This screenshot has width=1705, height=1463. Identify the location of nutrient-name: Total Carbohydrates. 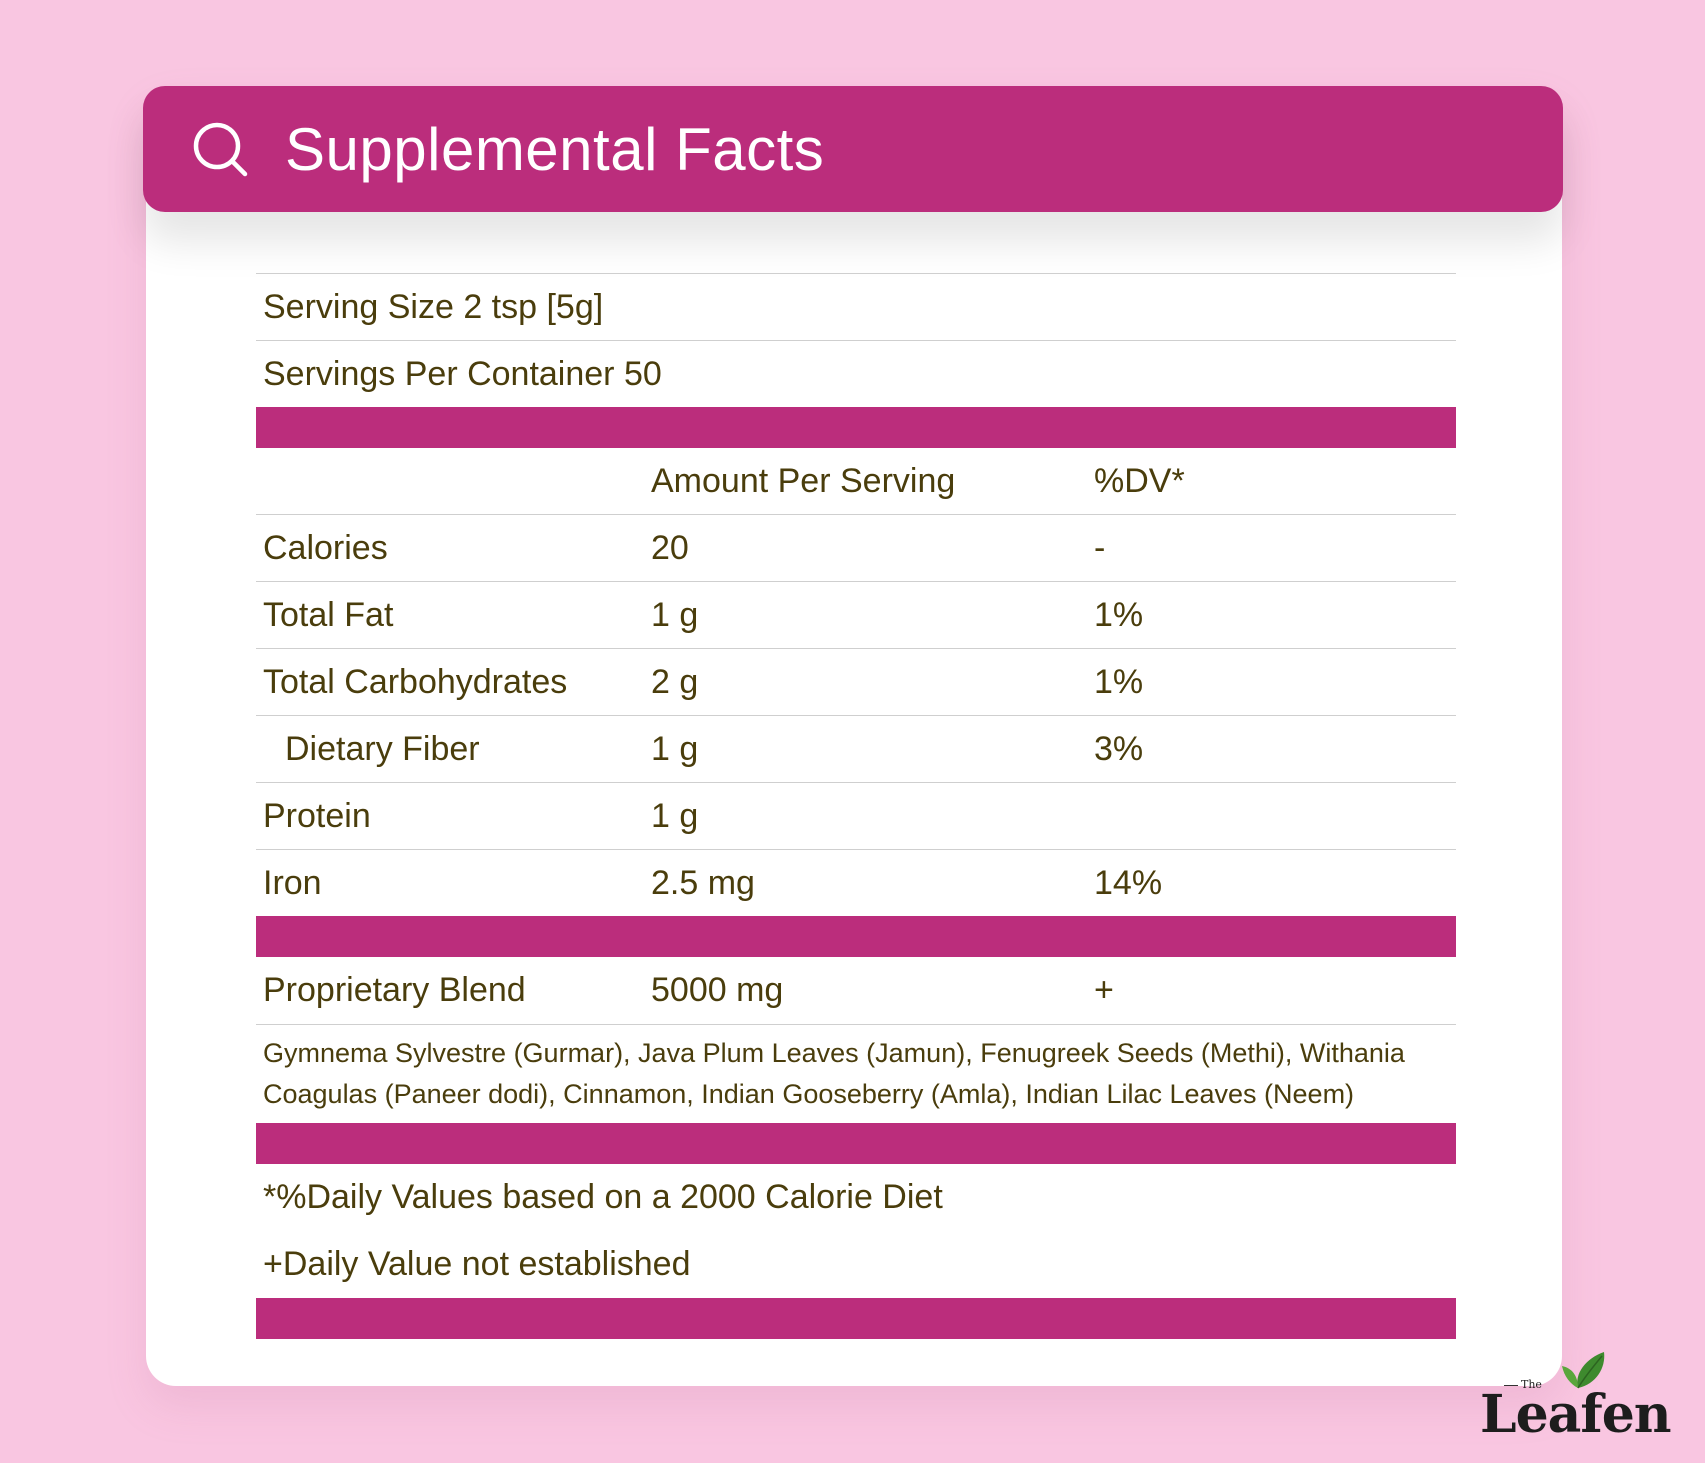
(415, 681).